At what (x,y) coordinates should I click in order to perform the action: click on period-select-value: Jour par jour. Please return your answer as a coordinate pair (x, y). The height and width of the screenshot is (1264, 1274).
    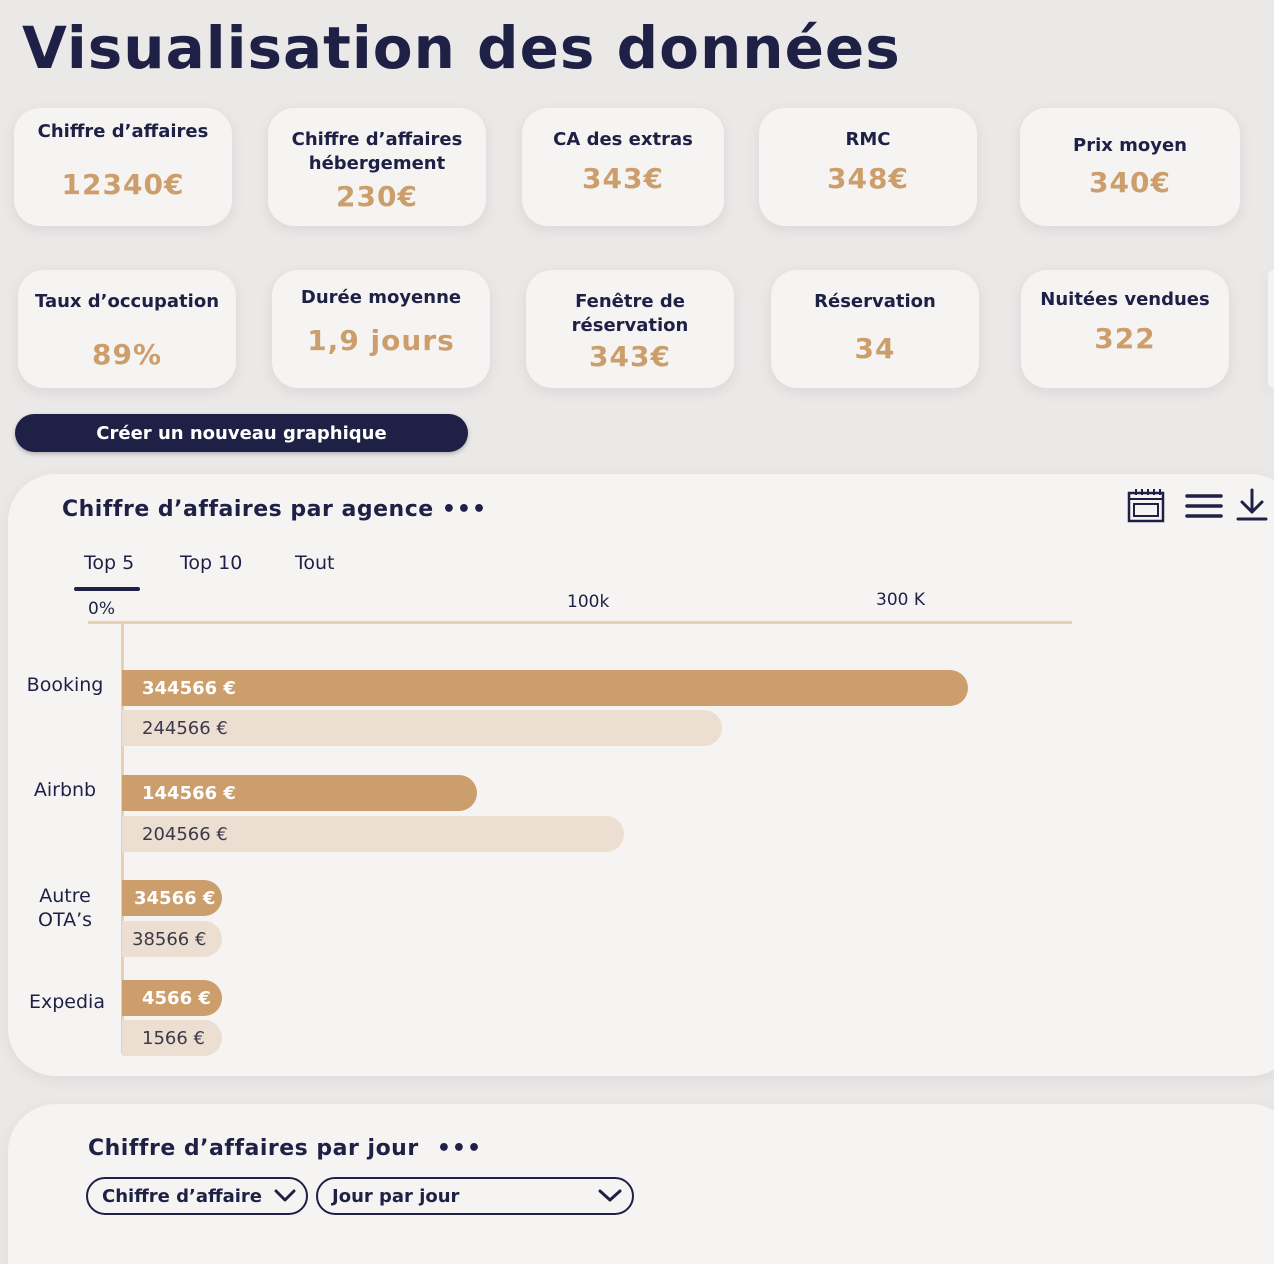
    Looking at the image, I should click on (396, 1196).